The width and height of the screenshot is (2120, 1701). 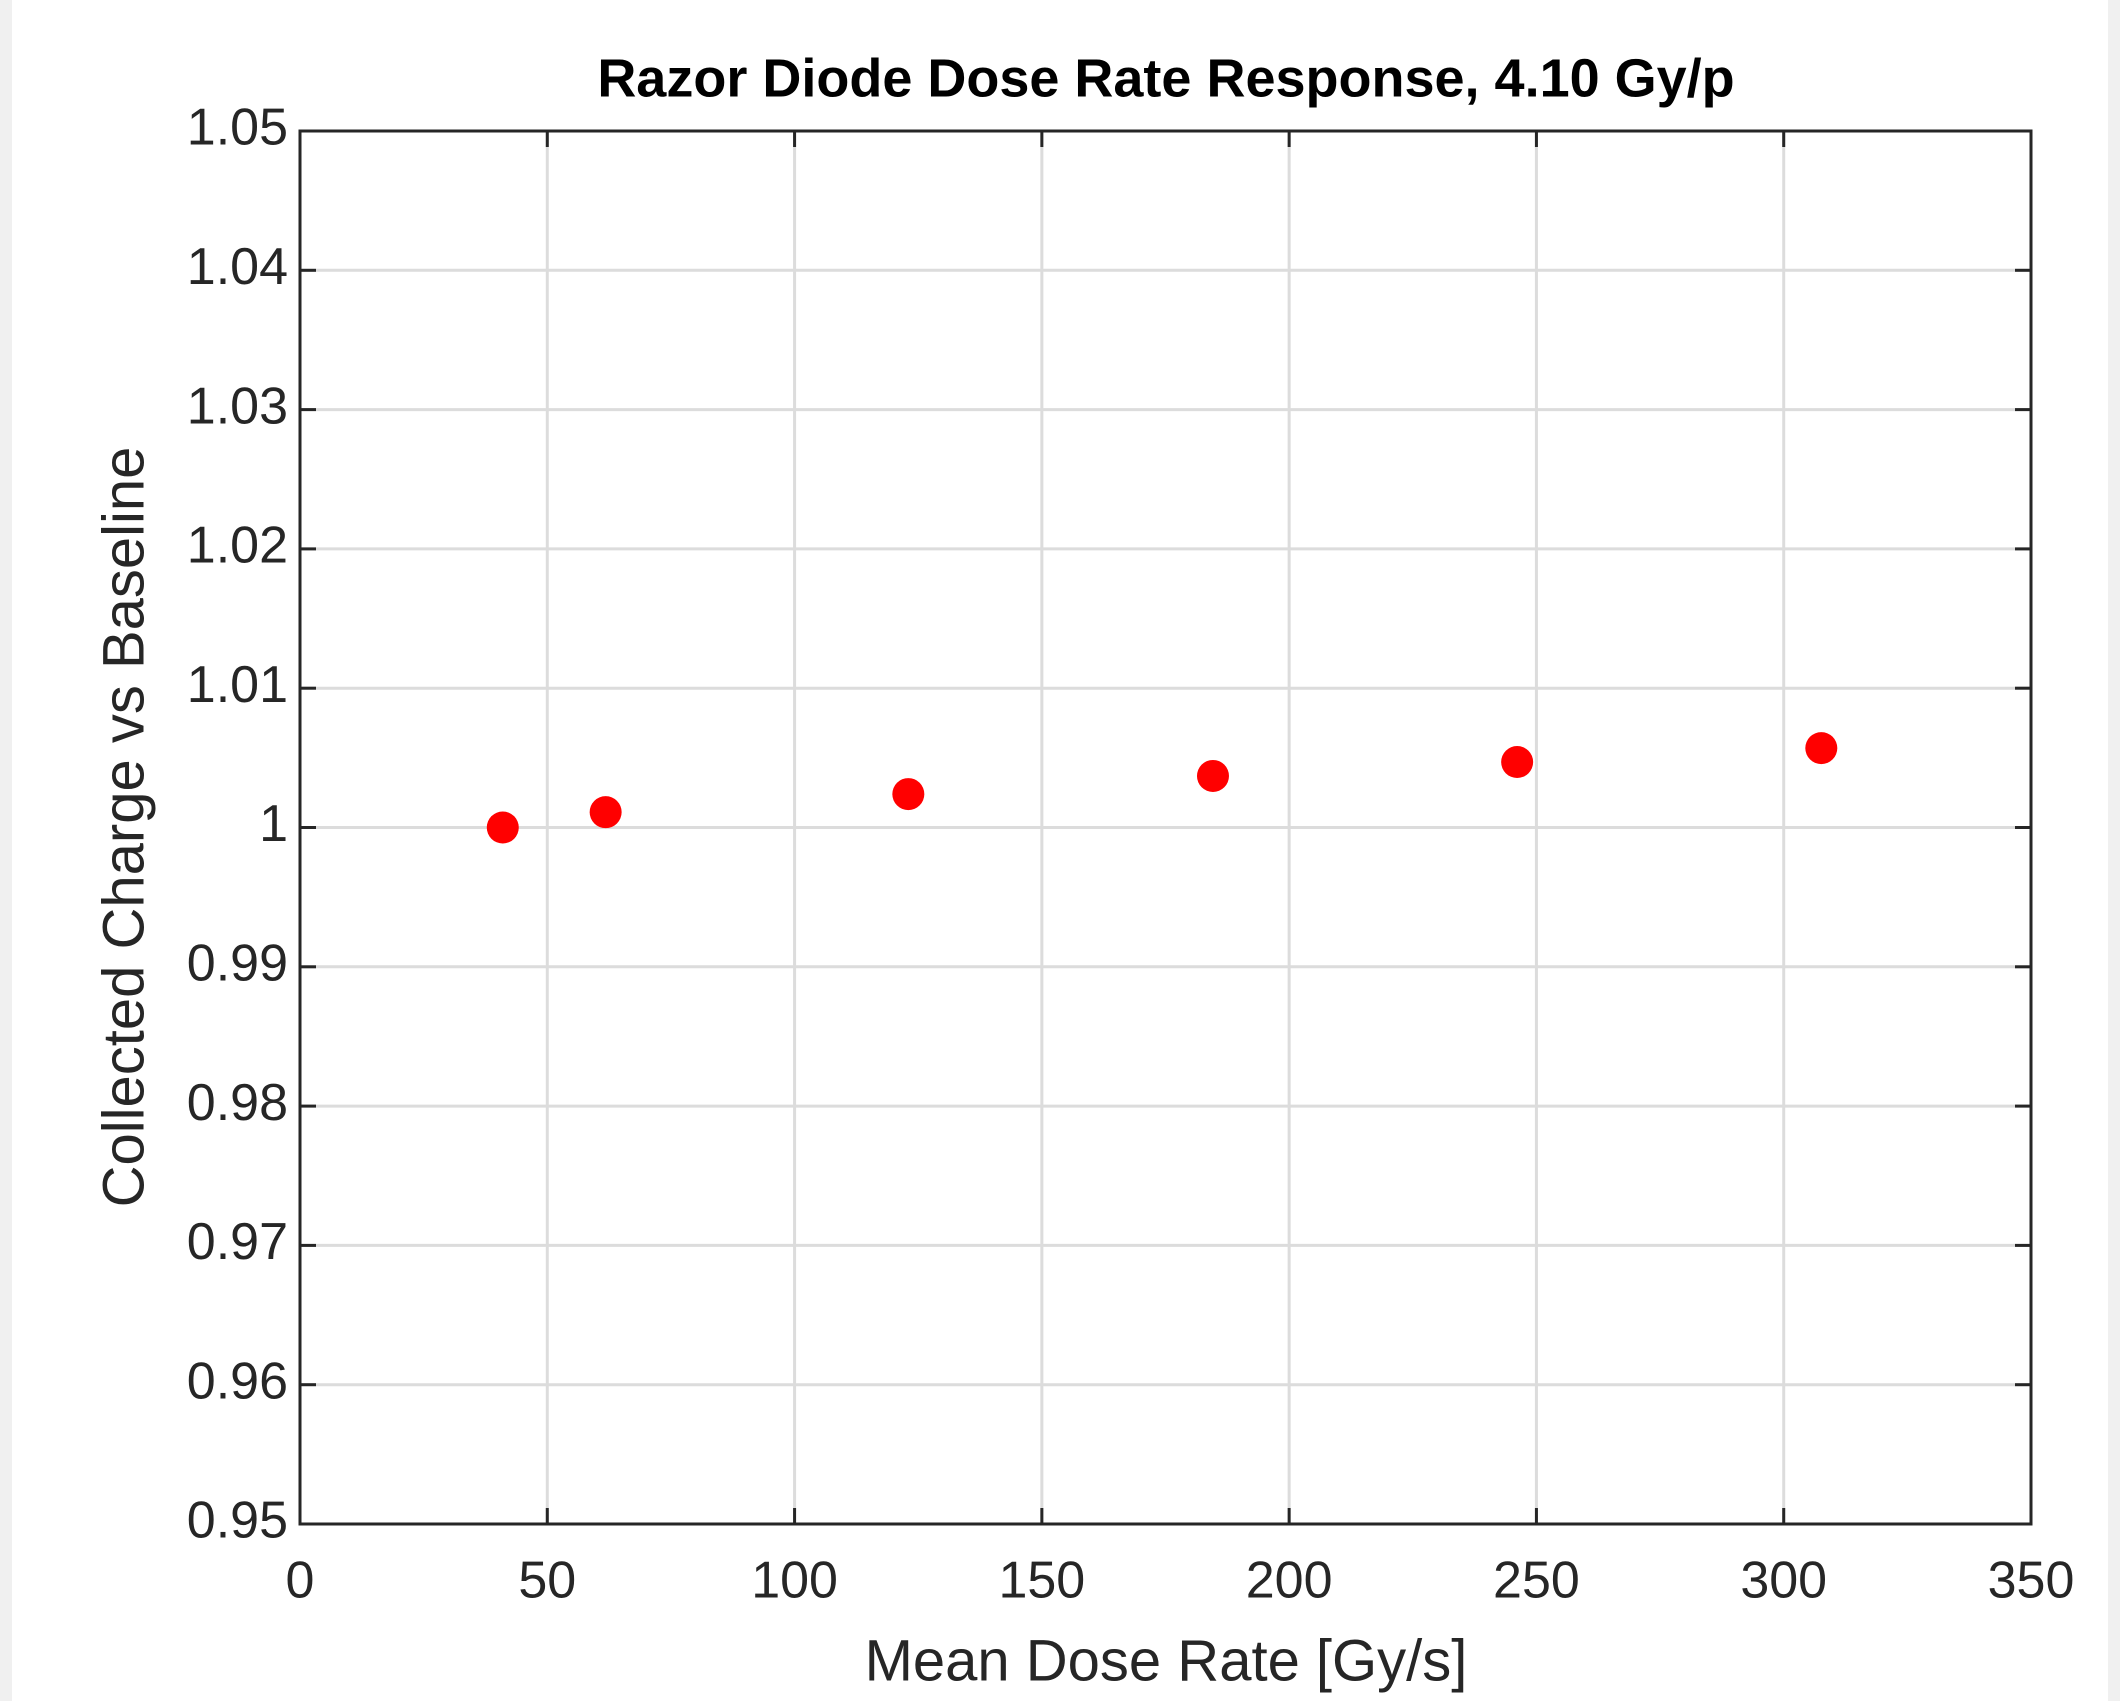 What do you see at coordinates (237, 685) in the screenshot?
I see `y-tick-label: 1.01` at bounding box center [237, 685].